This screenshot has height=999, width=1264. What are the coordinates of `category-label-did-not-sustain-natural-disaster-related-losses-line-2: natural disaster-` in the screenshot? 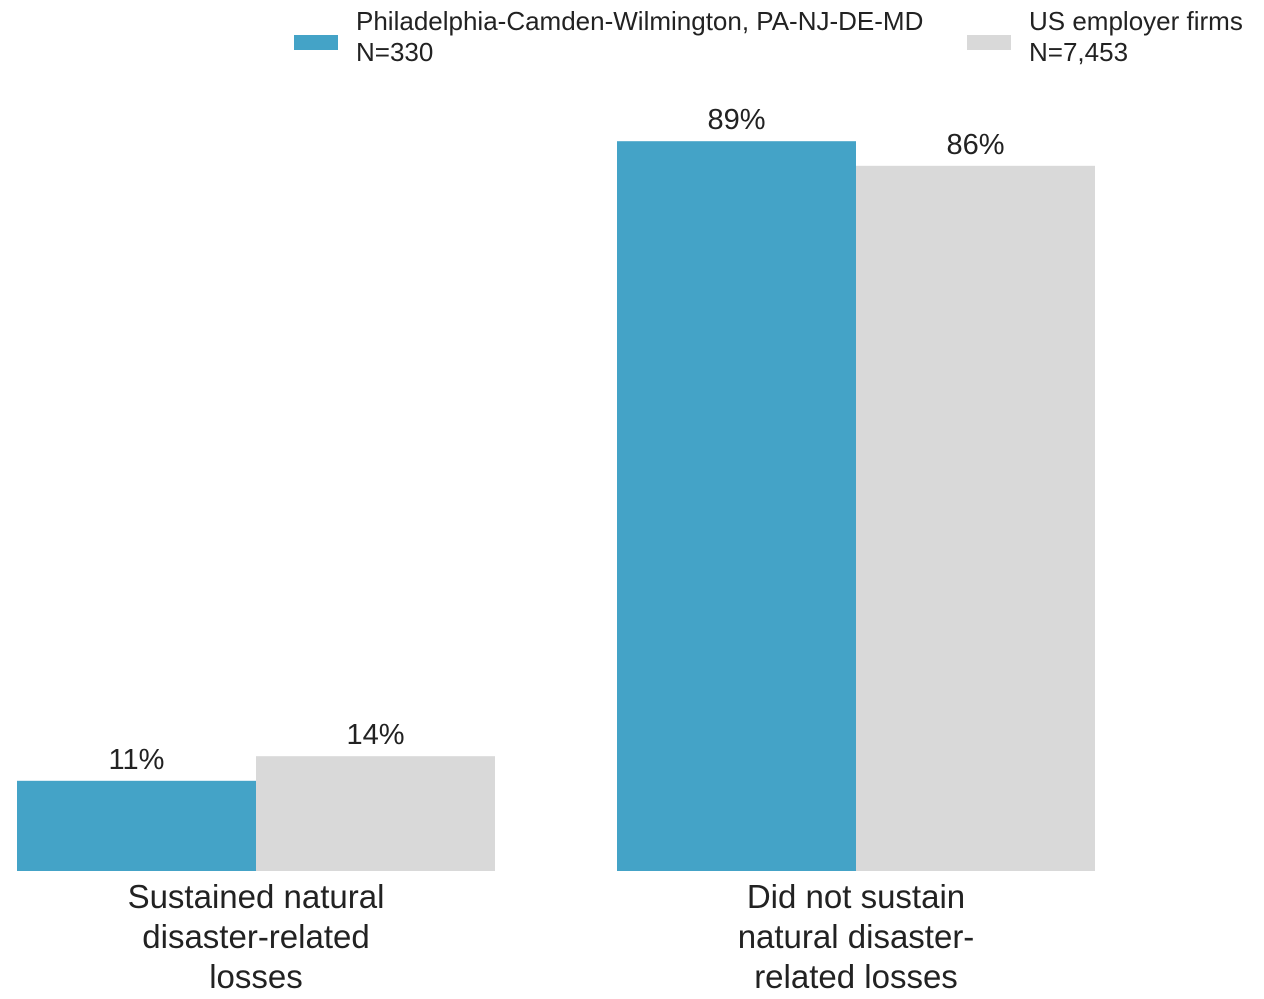 It's located at (856, 936).